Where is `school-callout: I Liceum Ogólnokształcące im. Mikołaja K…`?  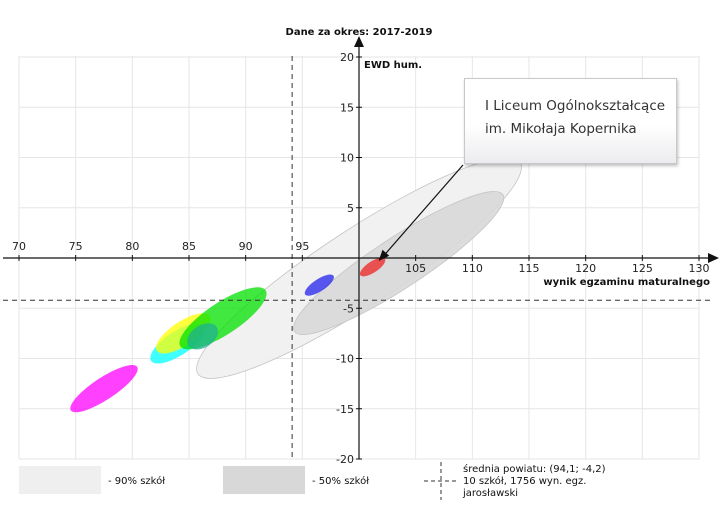 school-callout: I Liceum Ogólnokształcące im. Mikołaja K… is located at coordinates (570, 121).